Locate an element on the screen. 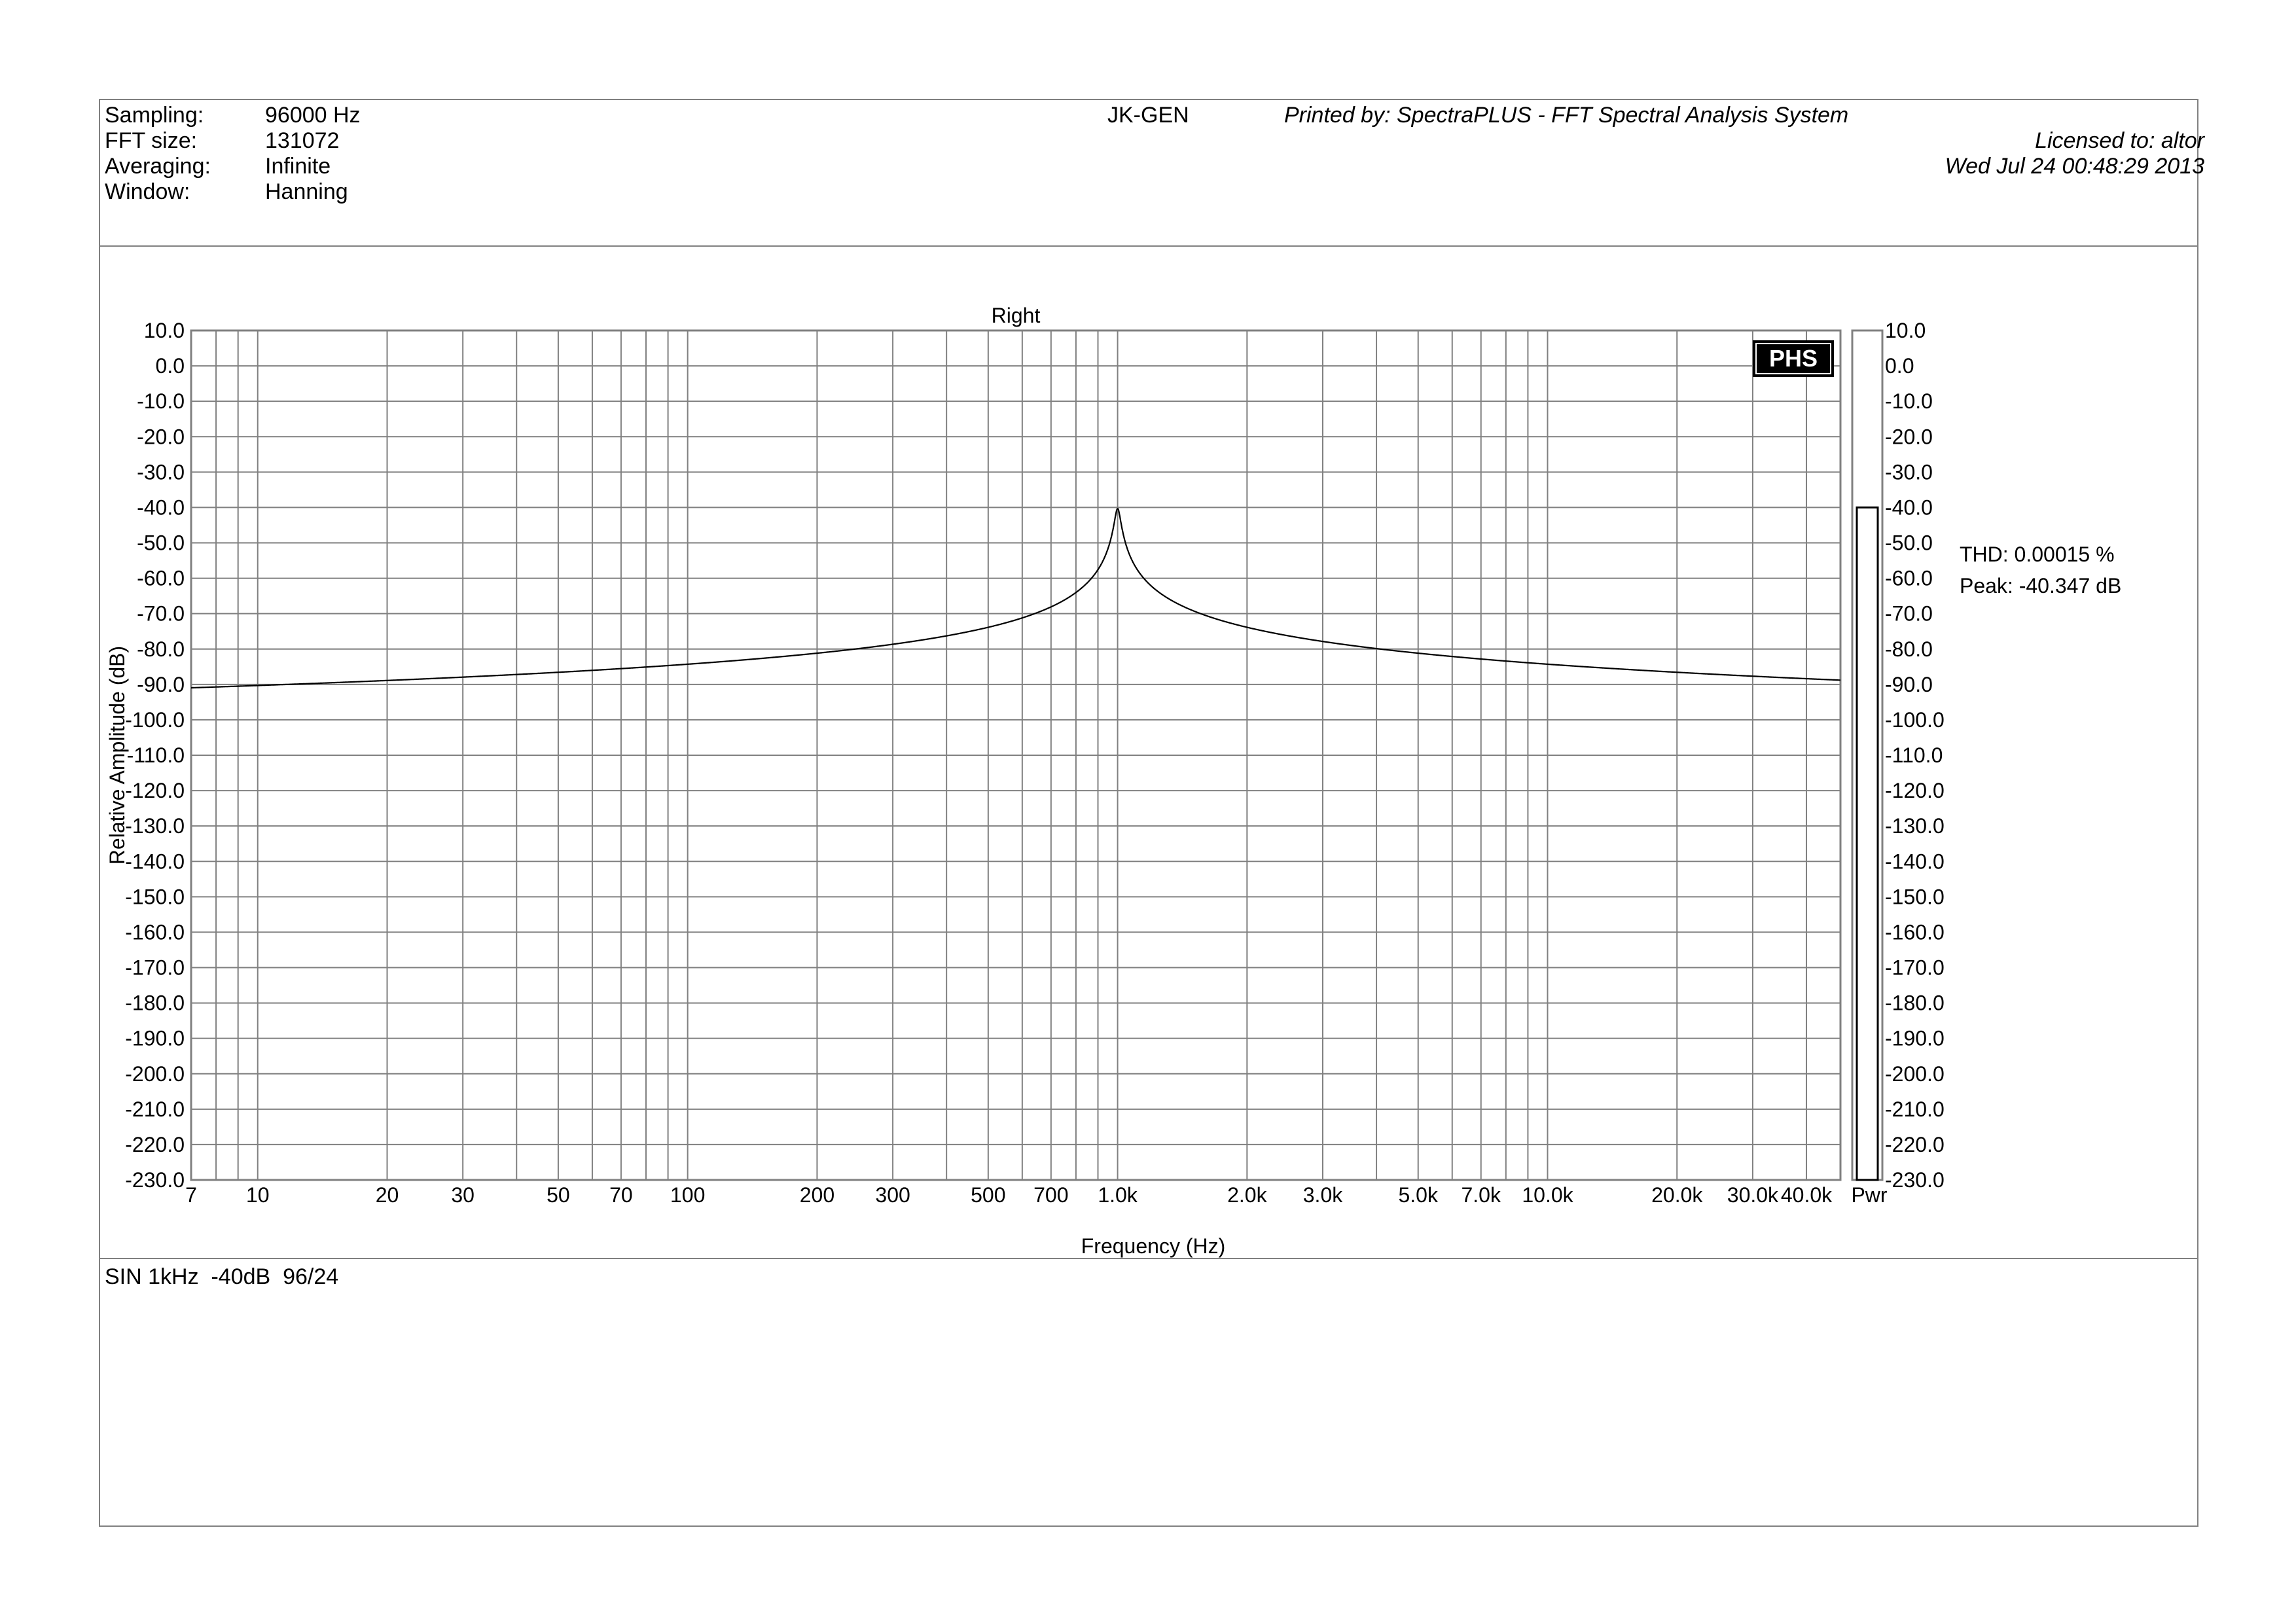 The height and width of the screenshot is (1623, 2296). y-tick-label: -170.0 is located at coordinates (155, 968).